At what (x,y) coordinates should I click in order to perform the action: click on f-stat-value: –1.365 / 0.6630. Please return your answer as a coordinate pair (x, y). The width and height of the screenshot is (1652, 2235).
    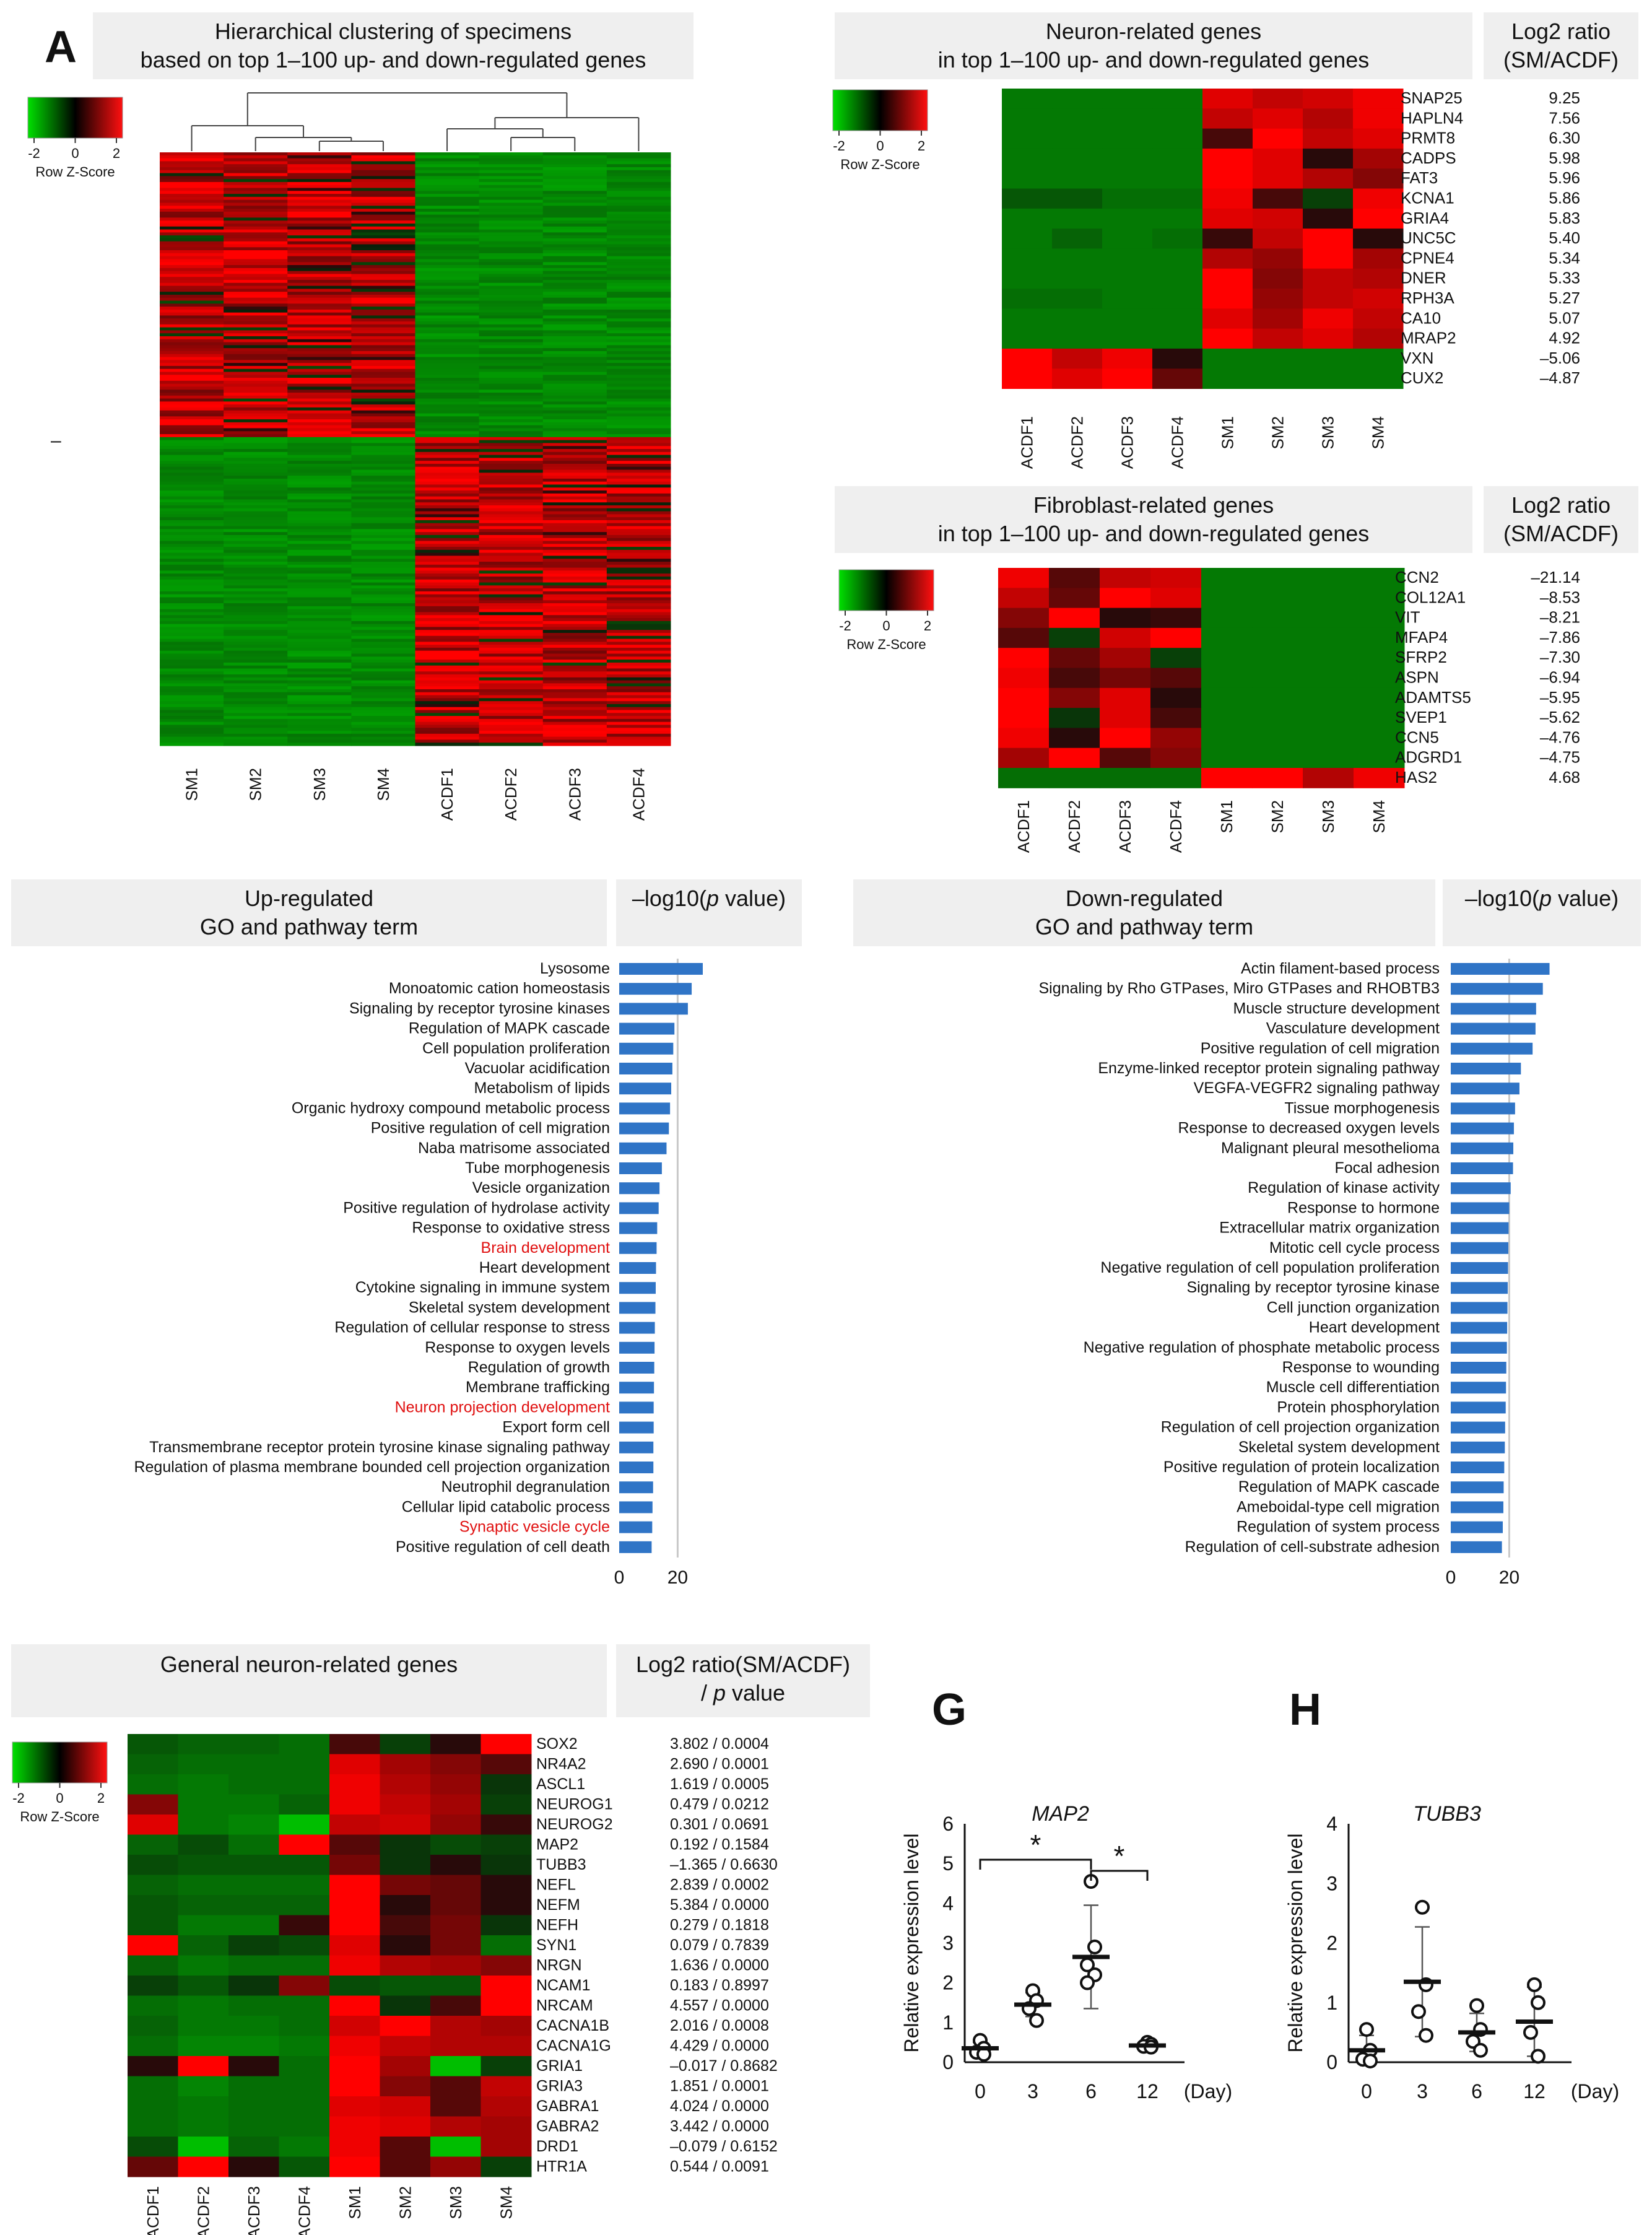
    Looking at the image, I should click on (724, 1864).